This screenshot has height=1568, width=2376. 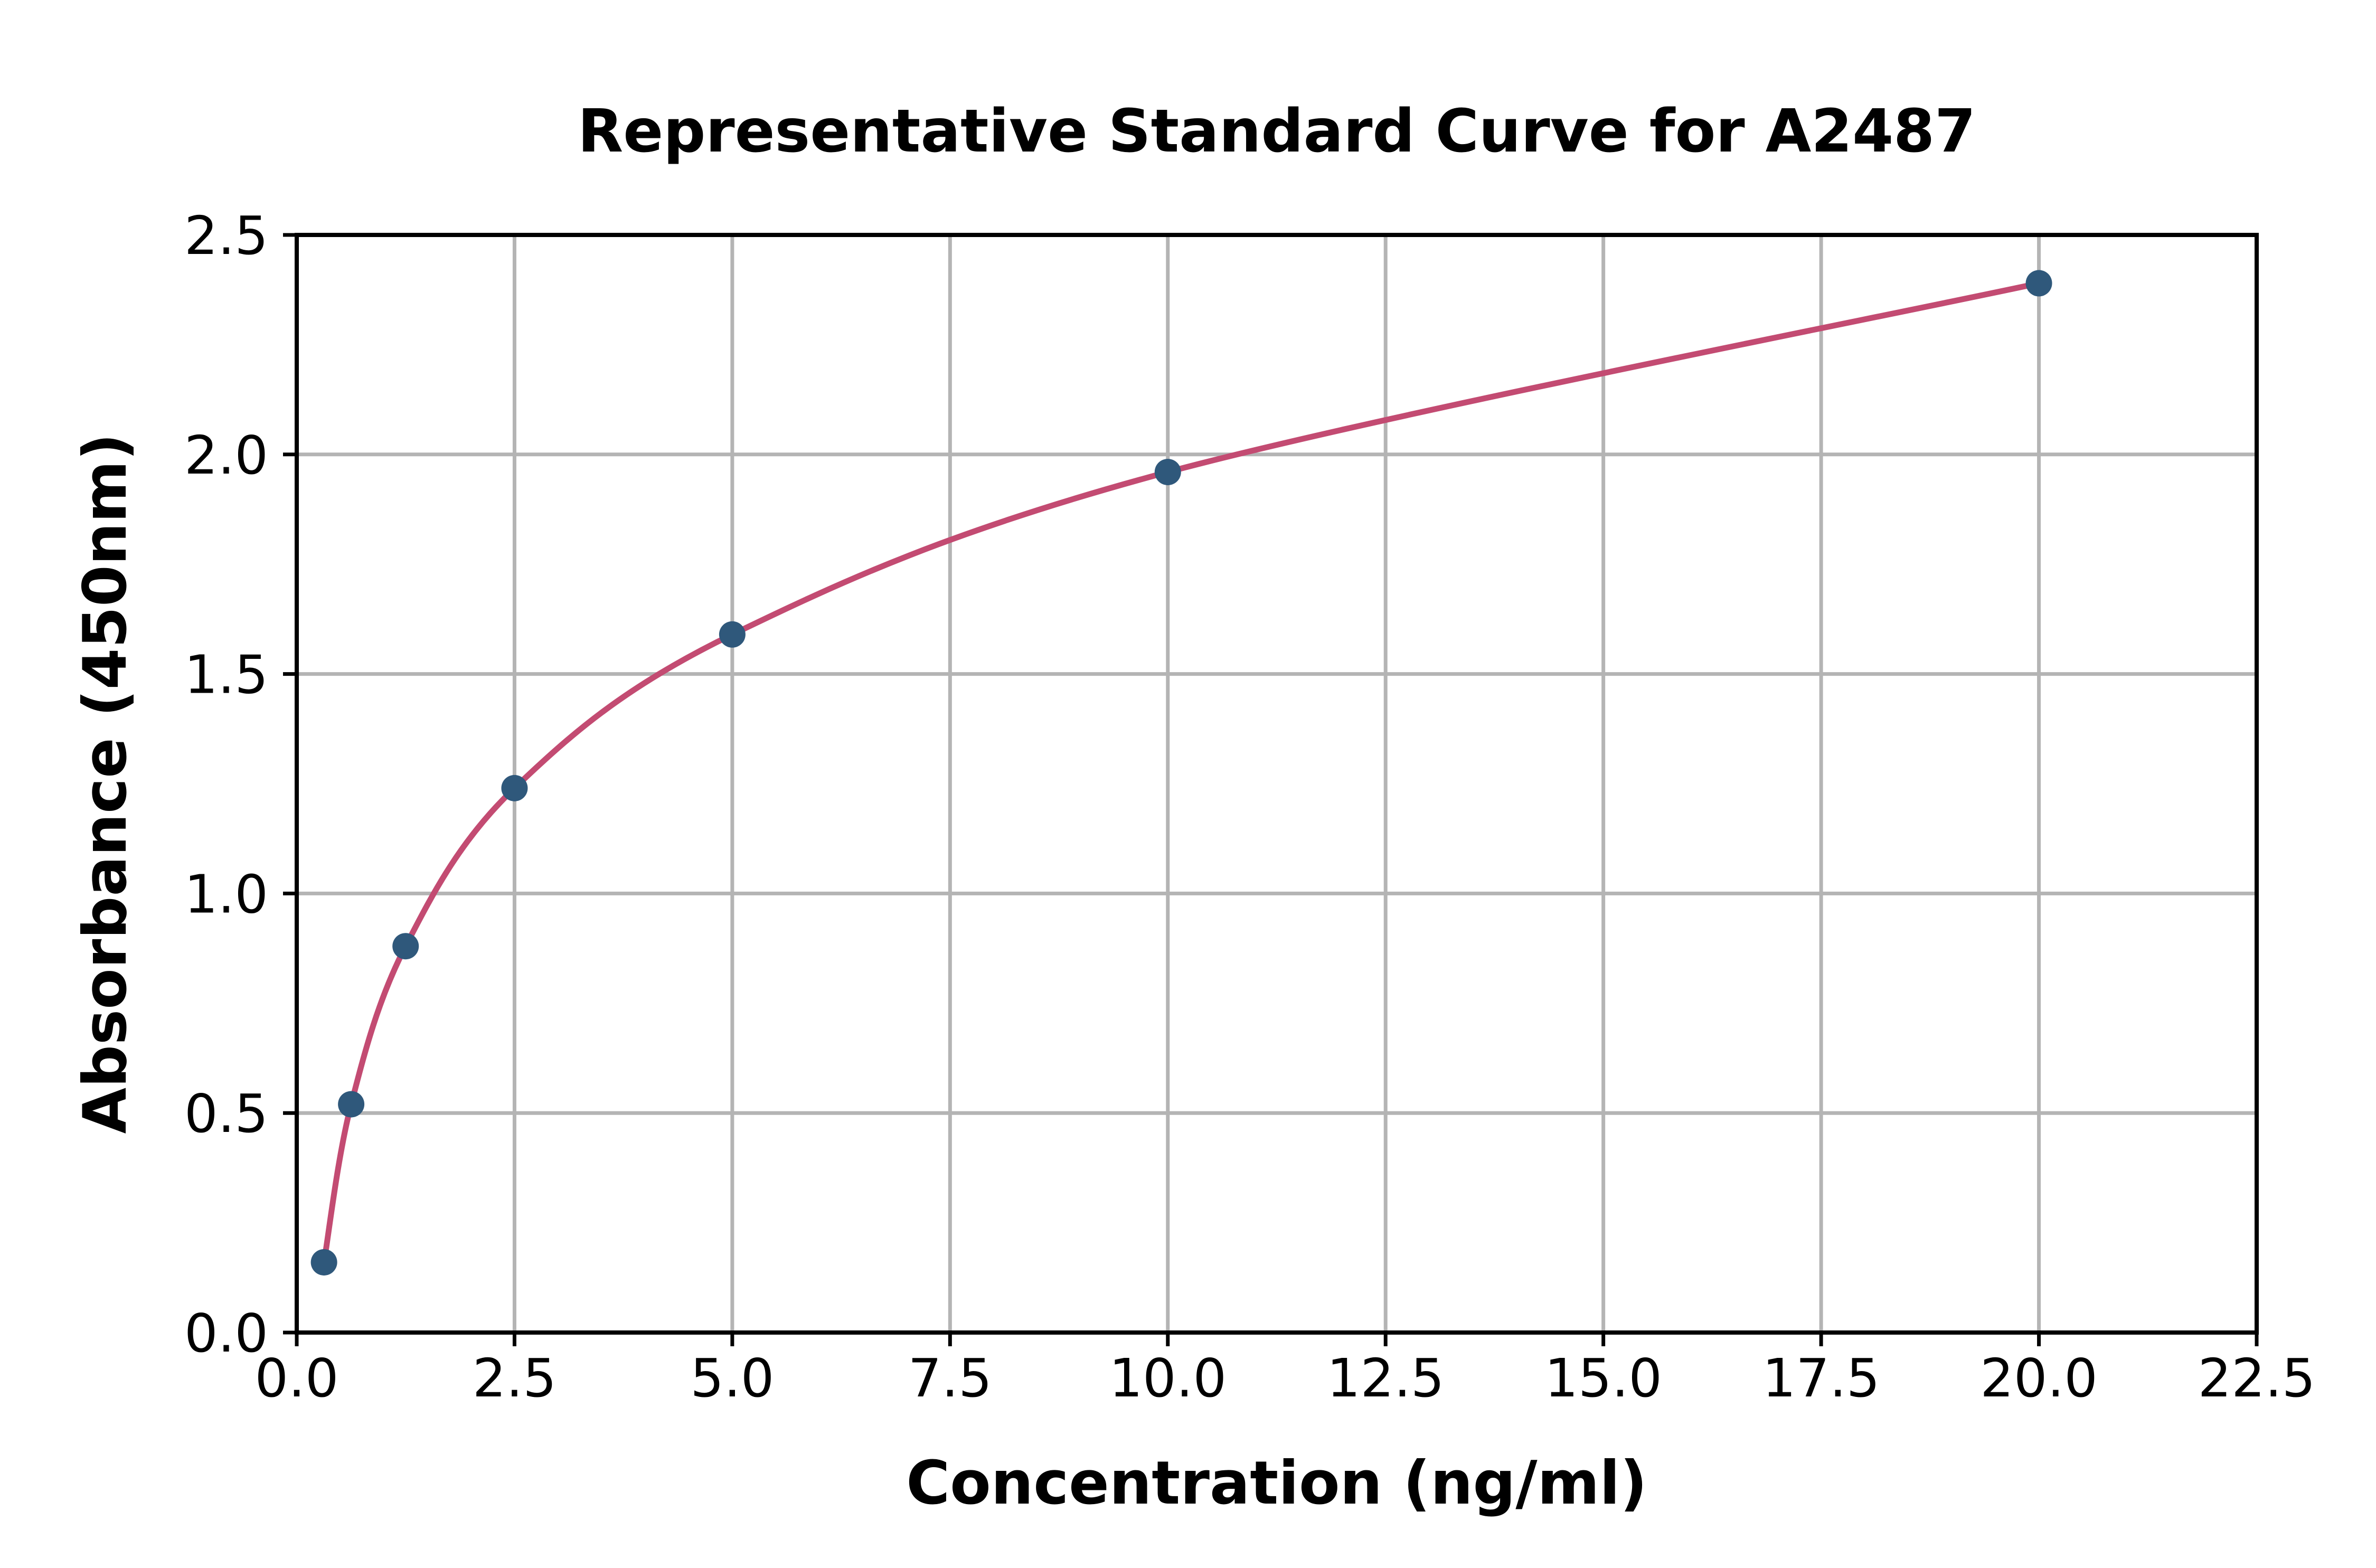 I want to click on x-tick-label-0.0: 0.0, so click(x=296, y=1378).